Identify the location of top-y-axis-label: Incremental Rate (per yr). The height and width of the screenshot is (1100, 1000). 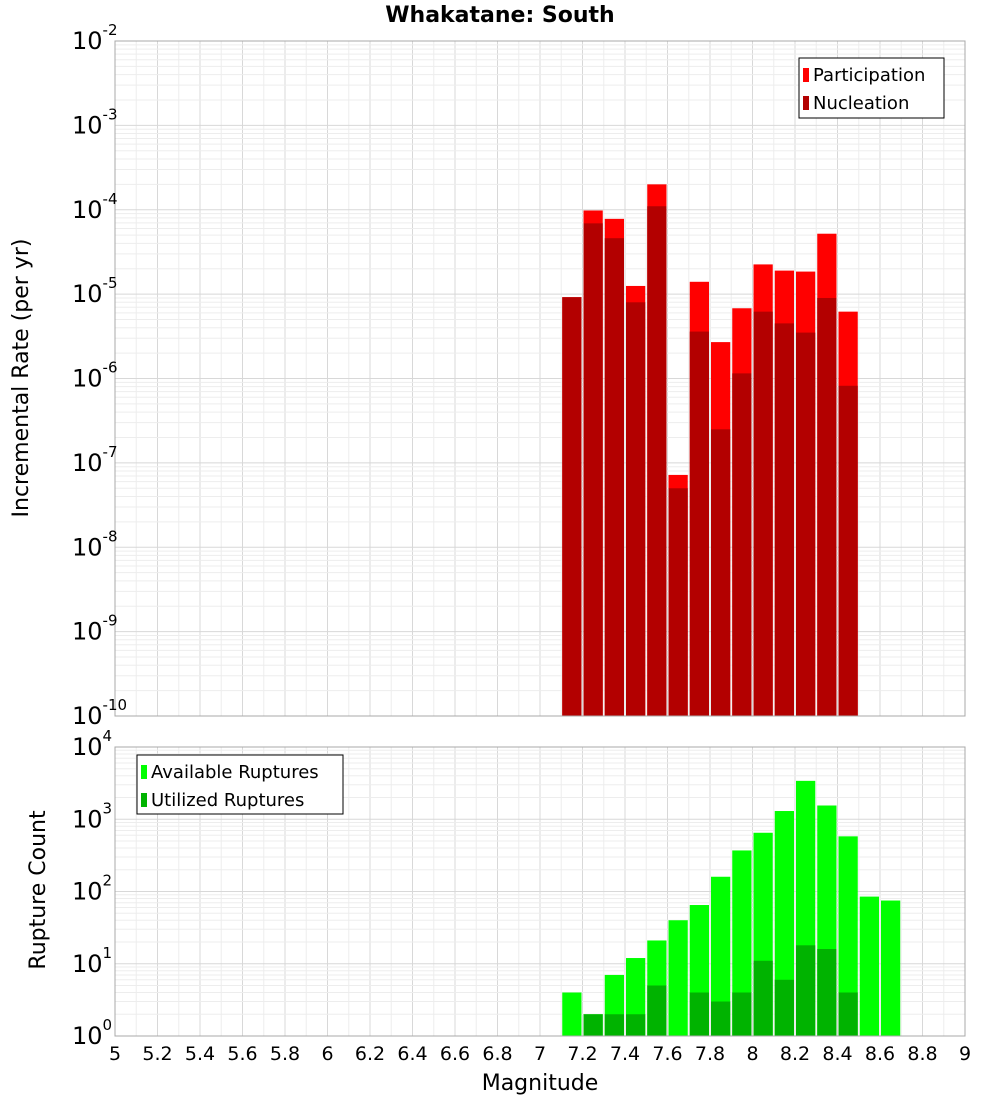
(21, 378).